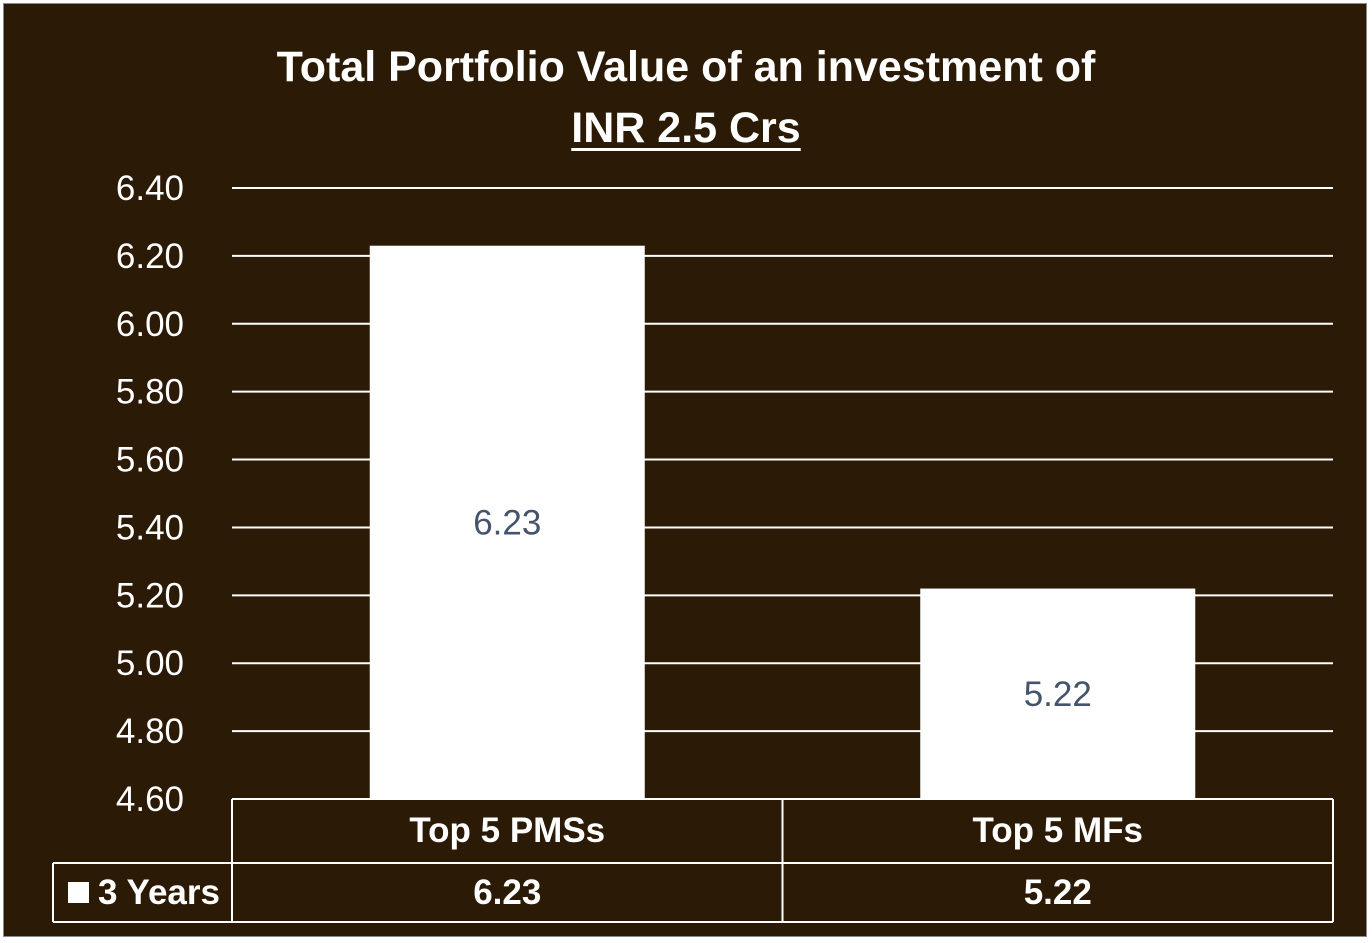 The width and height of the screenshot is (1372, 943). What do you see at coordinates (1058, 892) in the screenshot?
I see `table-value: 5.22` at bounding box center [1058, 892].